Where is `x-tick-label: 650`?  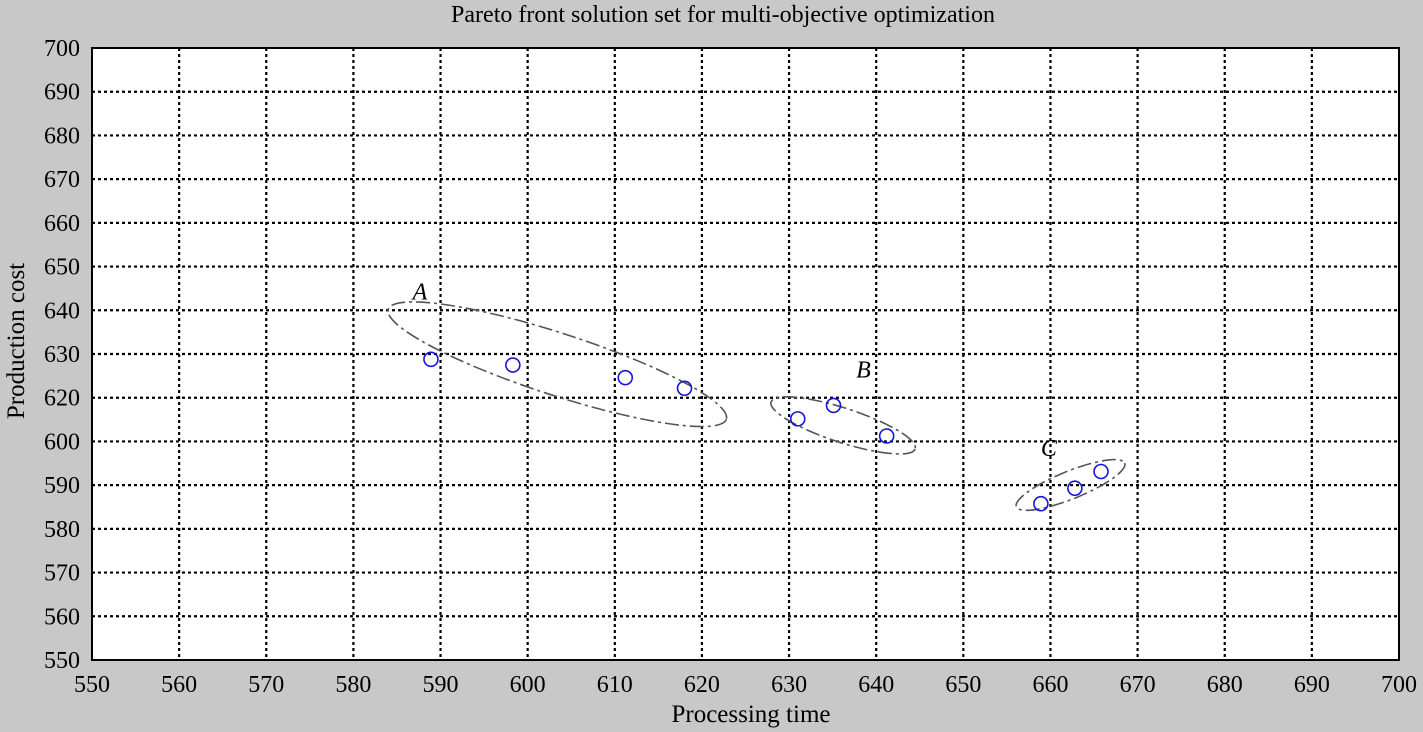 x-tick-label: 650 is located at coordinates (963, 685).